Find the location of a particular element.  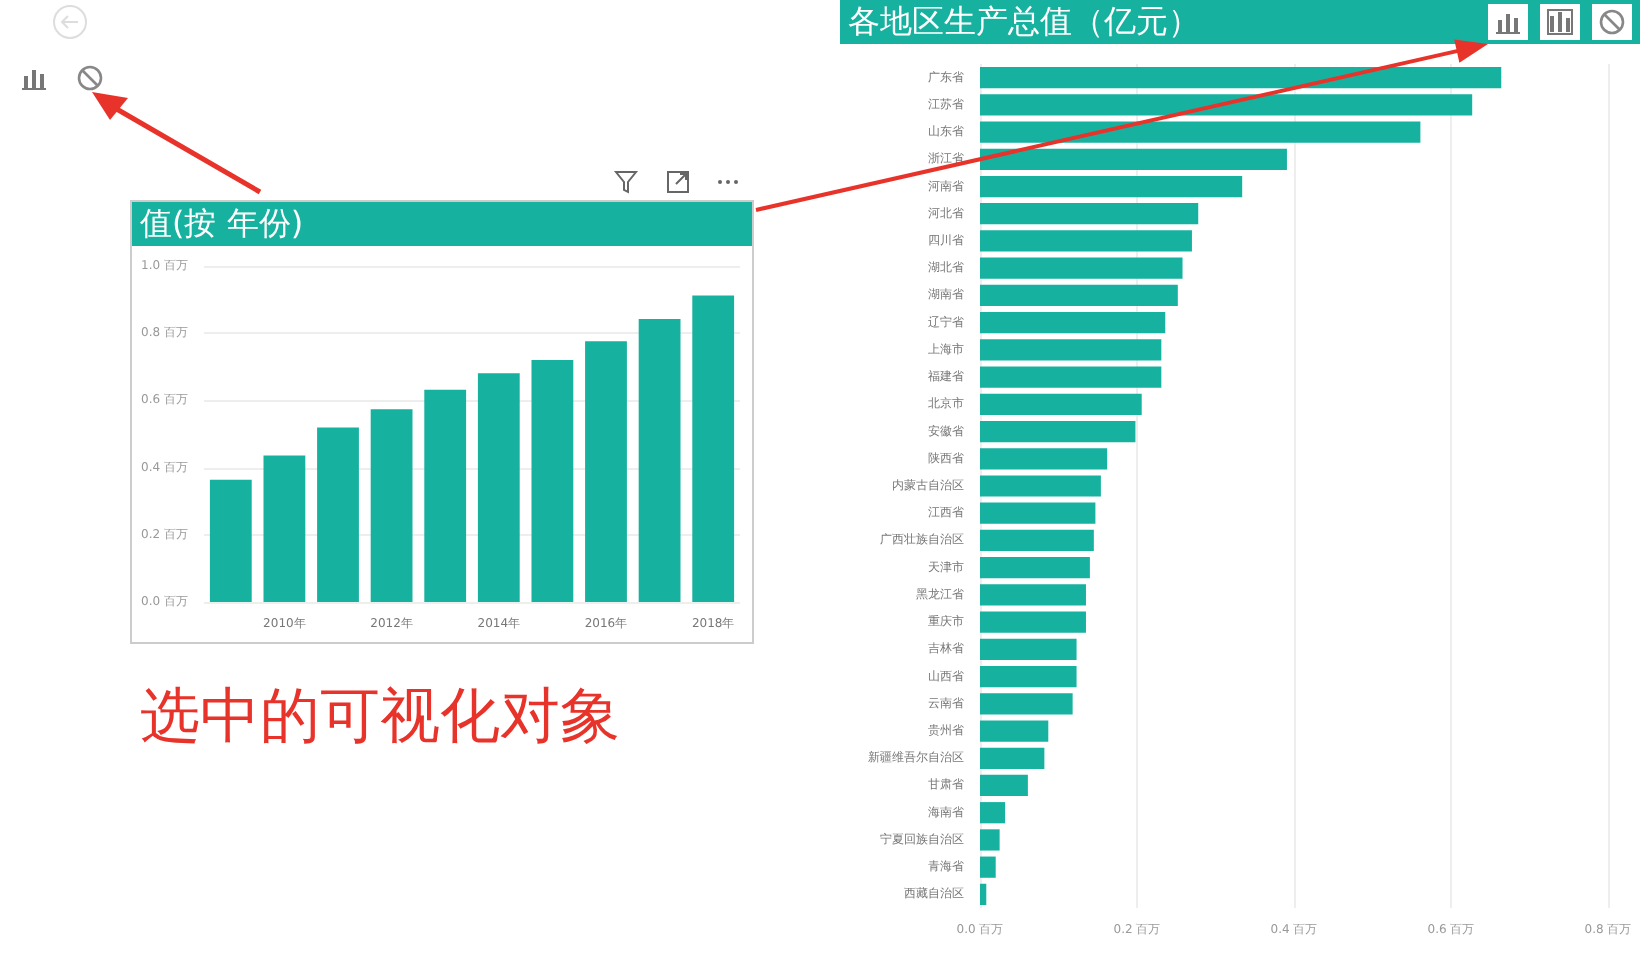

chart-title: 各地区生产总值（亿元） is located at coordinates (1240, 22).